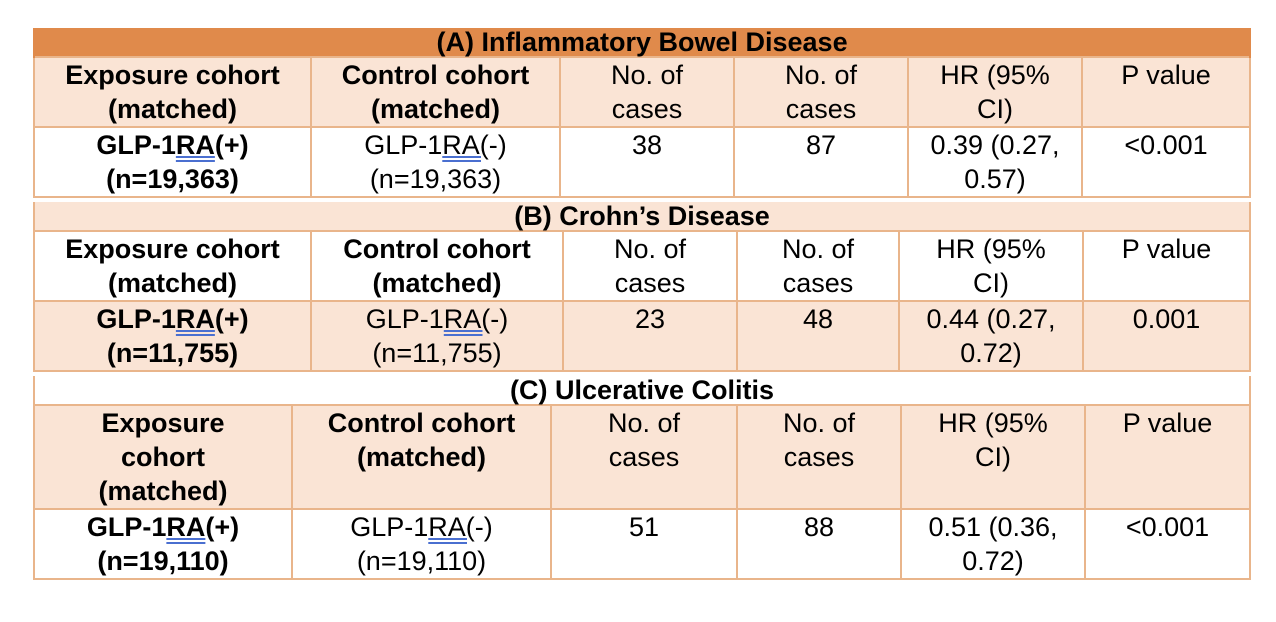 Image resolution: width=1276 pixels, height=622 pixels. Describe the element at coordinates (993, 544) in the screenshot. I see `hr-cell: 0.51 (0.36, 0.72)` at that location.